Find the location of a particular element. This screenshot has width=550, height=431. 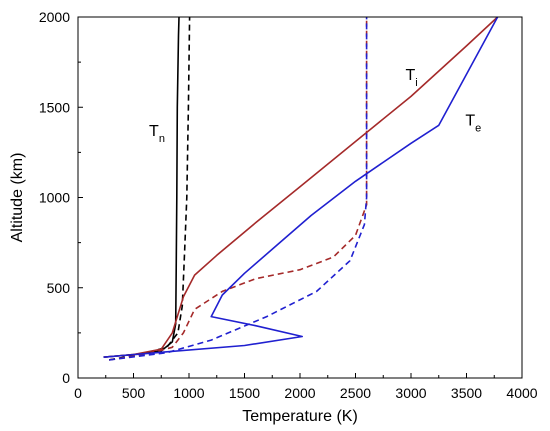

curve-label: Tn is located at coordinates (157, 134).